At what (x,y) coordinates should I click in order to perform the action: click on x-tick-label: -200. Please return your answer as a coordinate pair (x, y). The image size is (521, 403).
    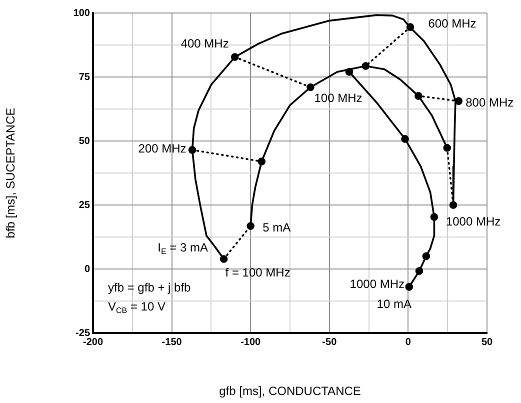
    Looking at the image, I should click on (93, 342).